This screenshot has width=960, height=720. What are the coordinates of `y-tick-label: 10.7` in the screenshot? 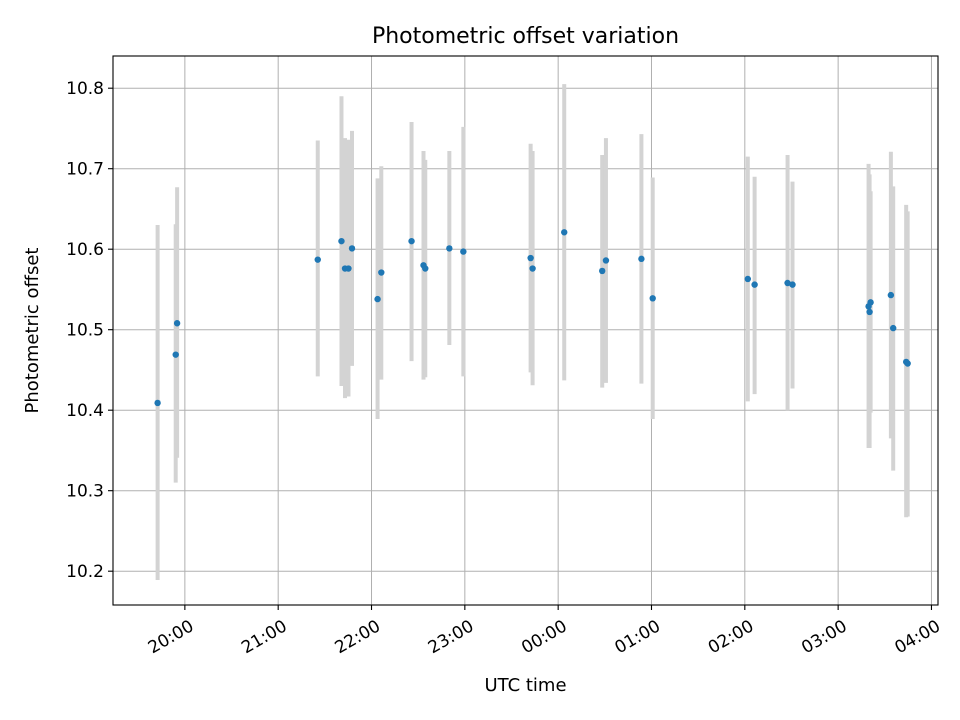 It's located at (85, 170).